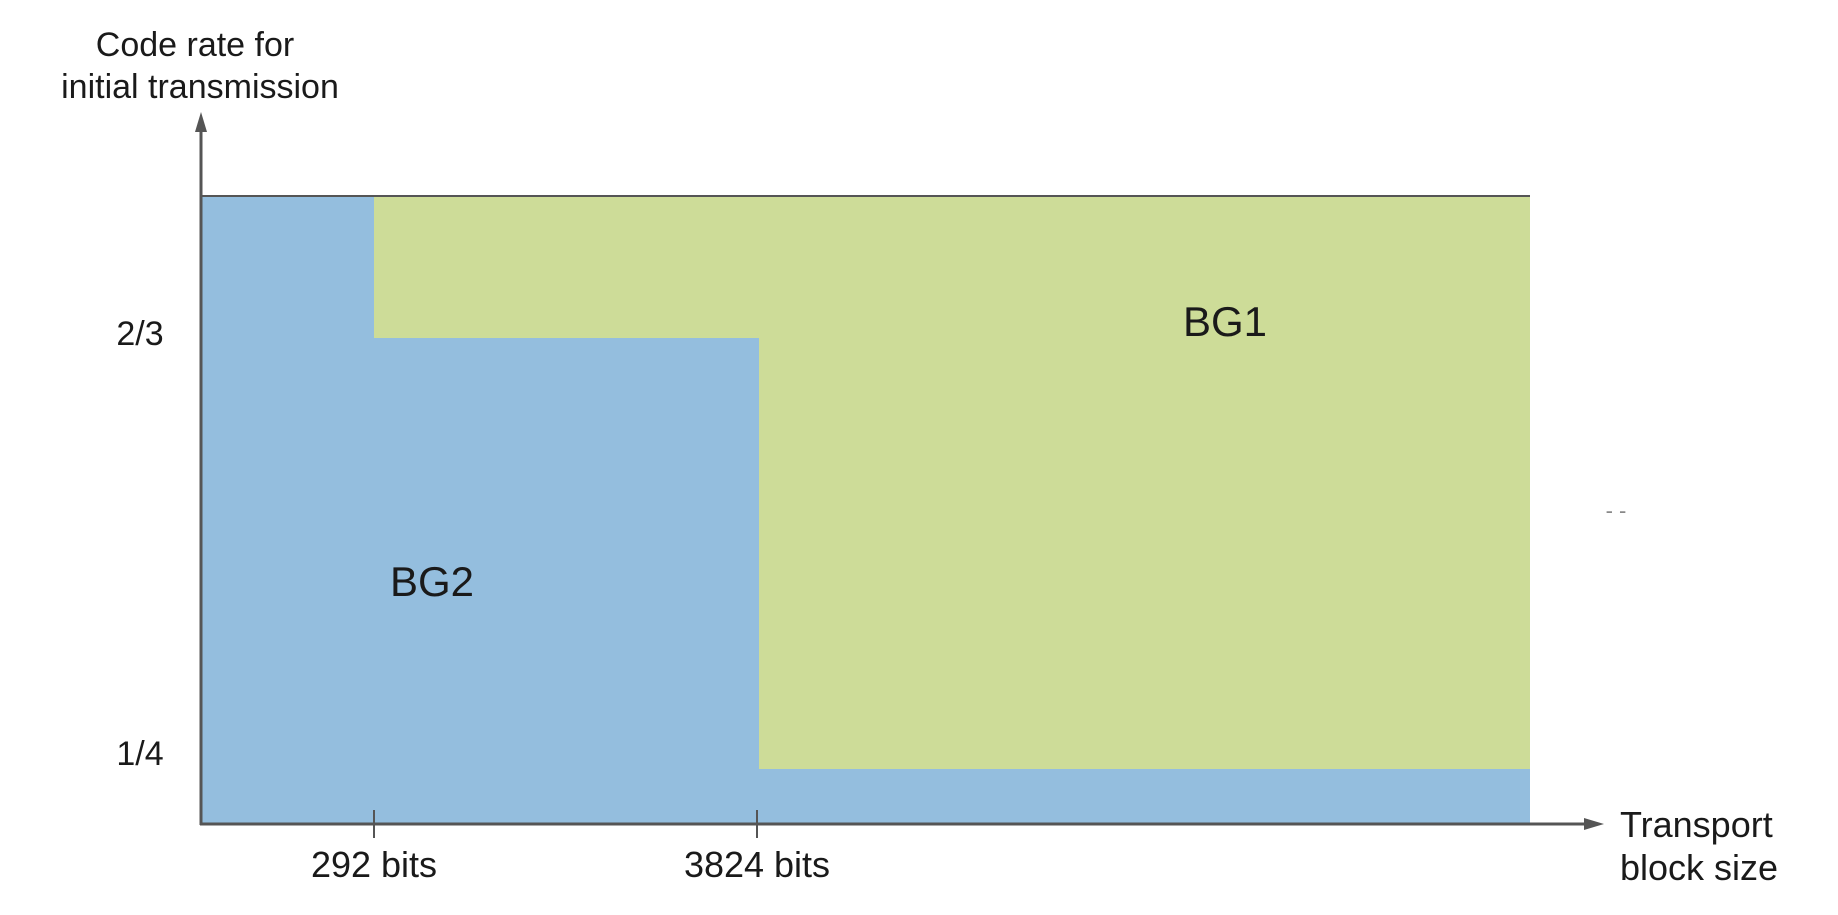 The width and height of the screenshot is (1838, 915). Describe the element at coordinates (1699, 867) in the screenshot. I see `x-axis-title-line2: block size` at that location.